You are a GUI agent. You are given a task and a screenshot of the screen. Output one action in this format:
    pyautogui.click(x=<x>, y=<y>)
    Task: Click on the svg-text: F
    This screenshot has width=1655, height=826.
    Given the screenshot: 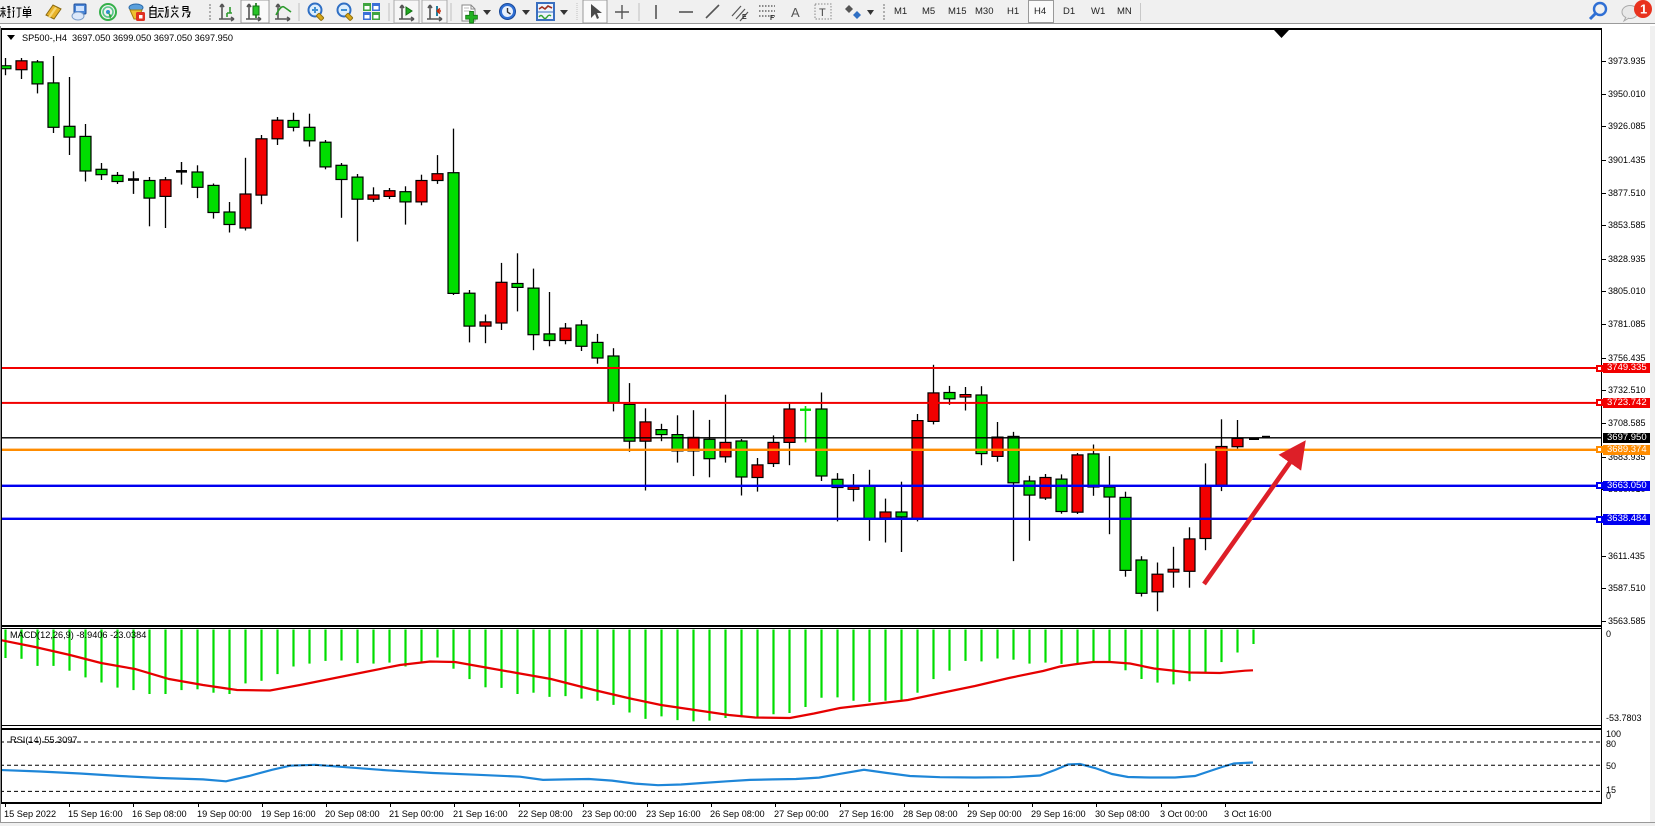 What is the action you would take?
    pyautogui.click(x=772, y=18)
    